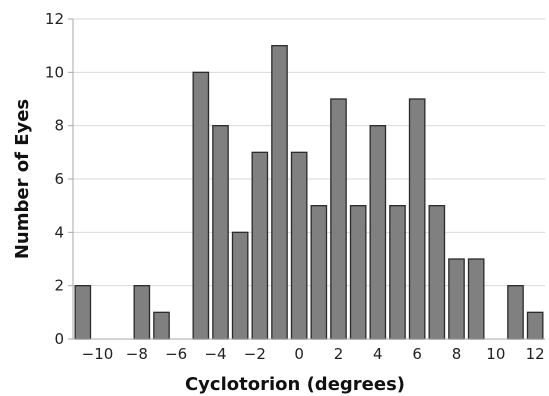 This screenshot has height=396, width=549. Describe the element at coordinates (299, 245) in the screenshot. I see `bar-x0` at that location.